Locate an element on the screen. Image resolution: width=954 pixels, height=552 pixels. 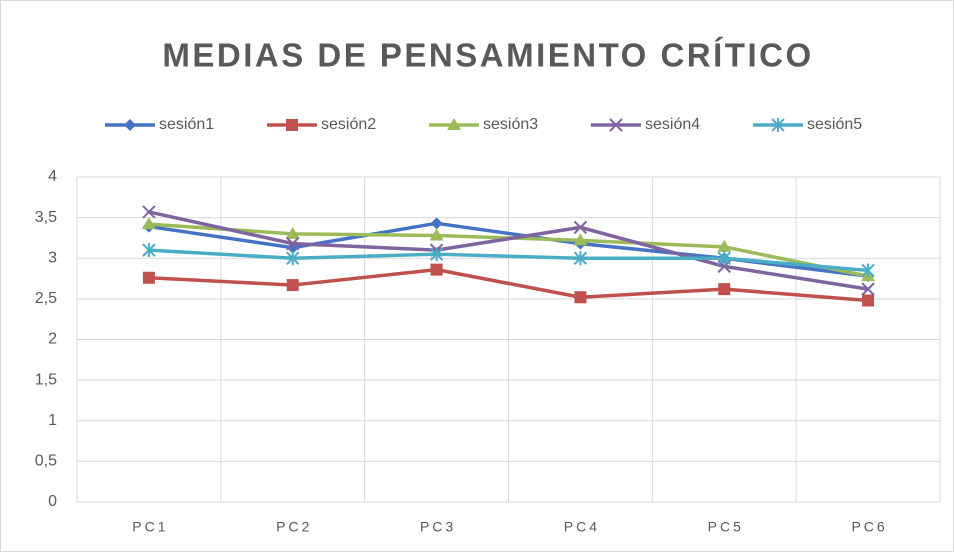
y-tick-label: 1 is located at coordinates (52, 420).